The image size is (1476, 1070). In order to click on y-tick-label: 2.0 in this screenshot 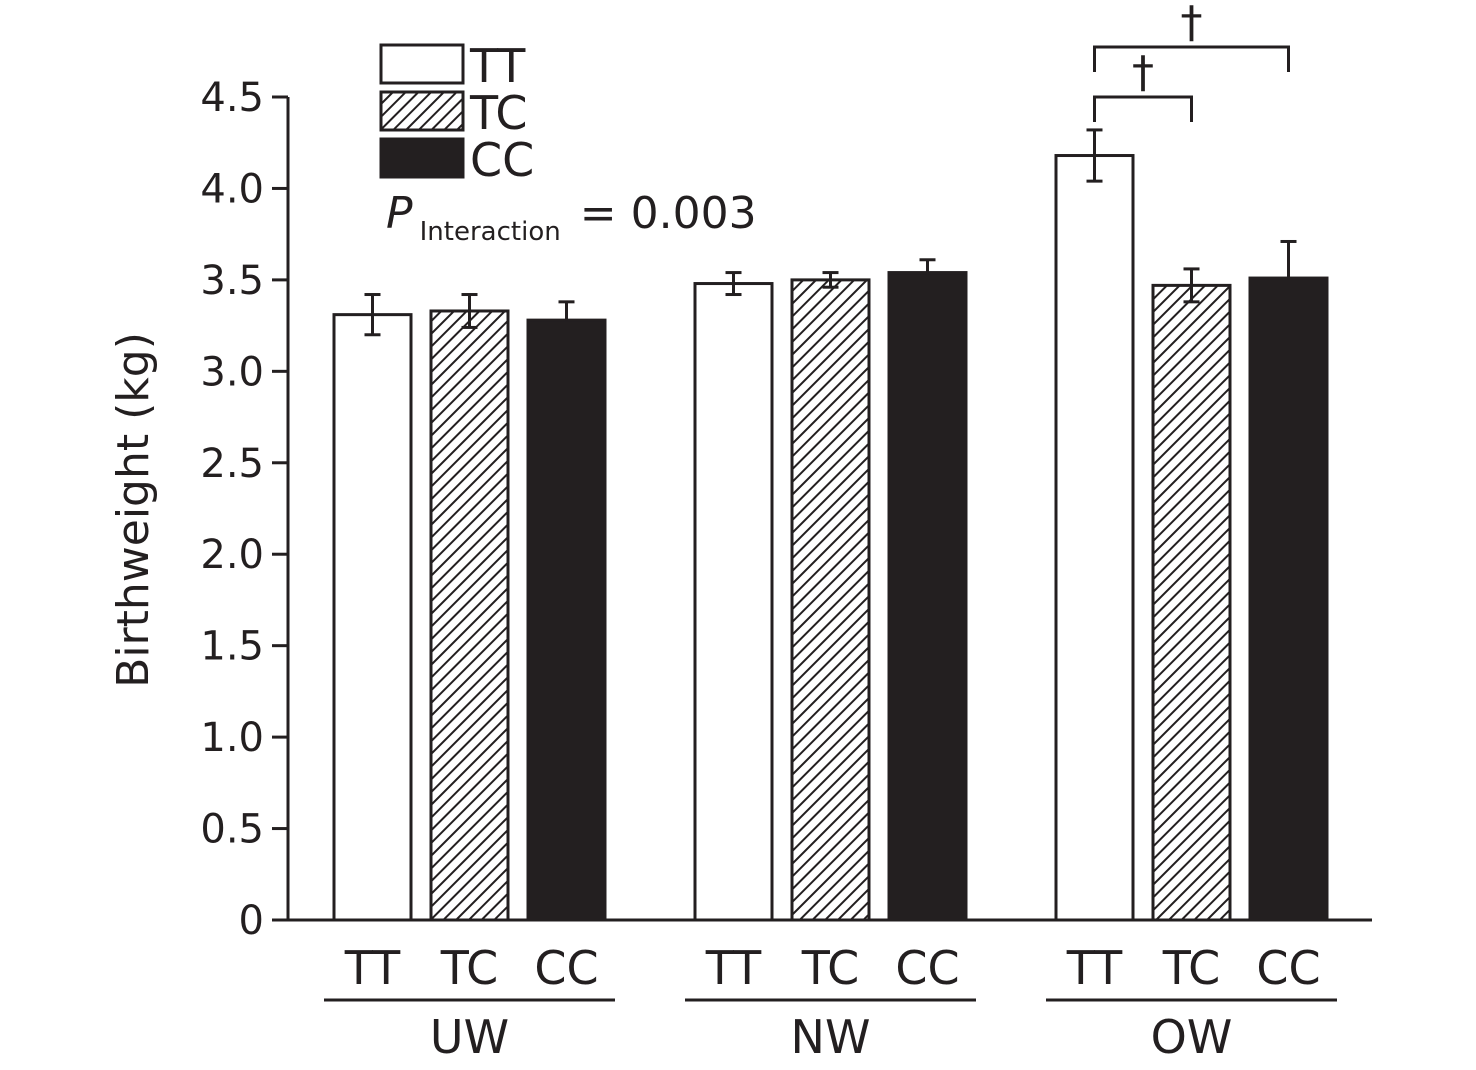, I will do `click(232, 555)`.